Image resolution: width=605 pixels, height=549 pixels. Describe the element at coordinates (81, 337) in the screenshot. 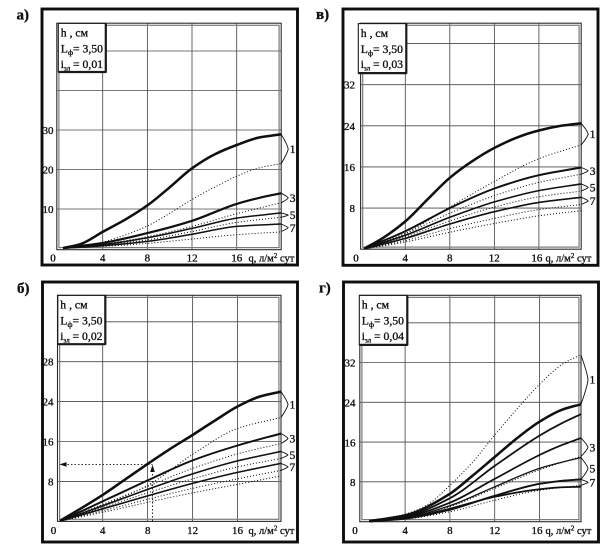

I see `svg-text: iзл = 0,02` at that location.